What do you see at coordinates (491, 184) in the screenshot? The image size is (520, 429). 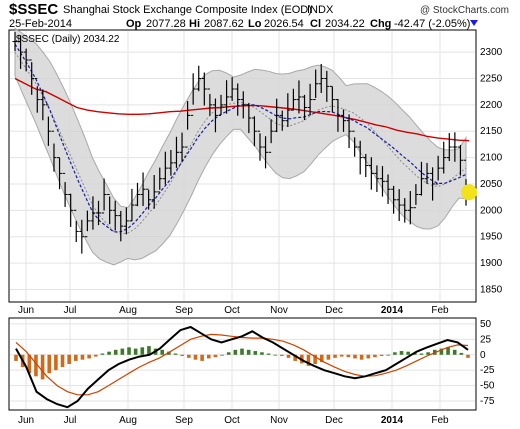 I see `price-tick-label: 2050` at bounding box center [491, 184].